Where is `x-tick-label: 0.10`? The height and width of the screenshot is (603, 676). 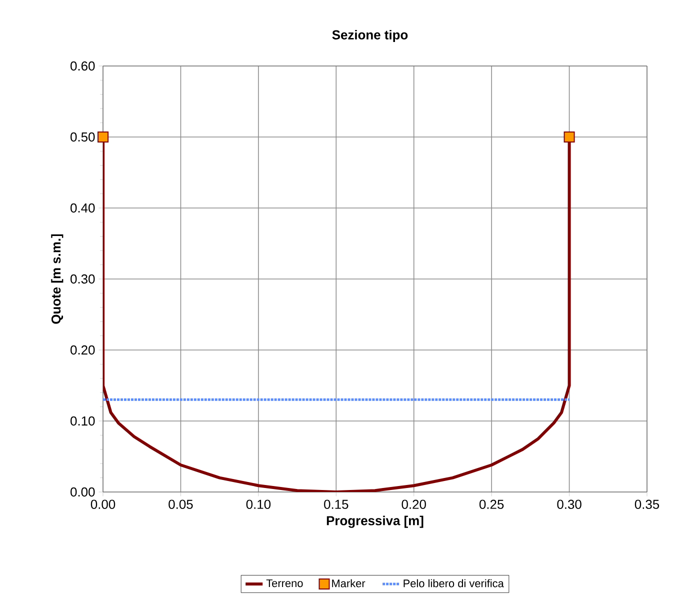
x-tick-label: 0.10 is located at coordinates (258, 504).